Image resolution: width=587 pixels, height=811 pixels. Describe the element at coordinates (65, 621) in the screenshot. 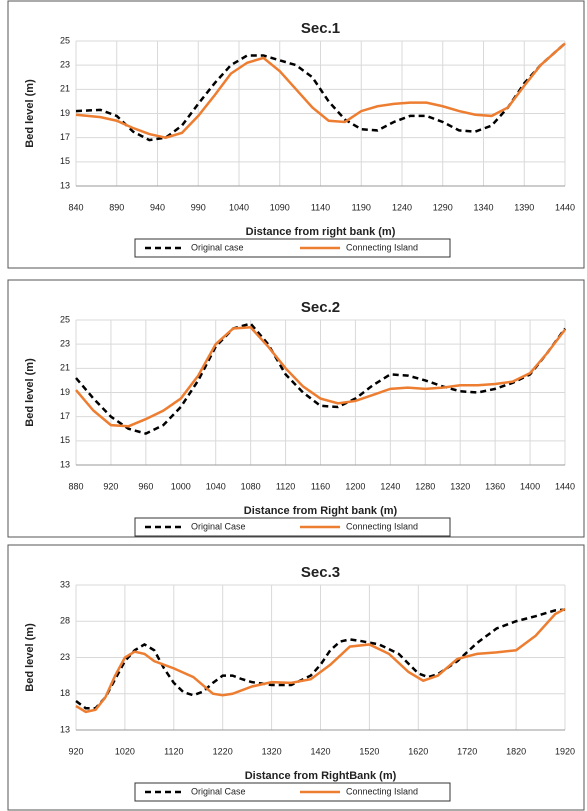

I see `y-tick-label: 28` at that location.